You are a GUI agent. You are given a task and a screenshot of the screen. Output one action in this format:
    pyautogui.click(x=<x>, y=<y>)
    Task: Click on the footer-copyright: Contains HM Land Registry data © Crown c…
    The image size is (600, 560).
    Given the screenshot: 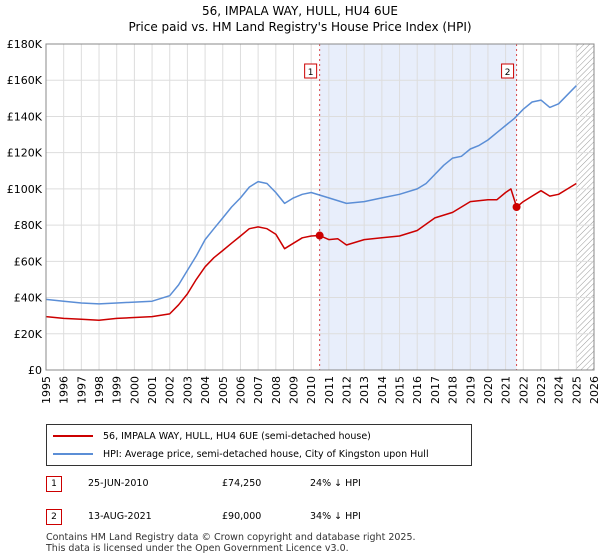 What is the action you would take?
    pyautogui.click(x=231, y=537)
    